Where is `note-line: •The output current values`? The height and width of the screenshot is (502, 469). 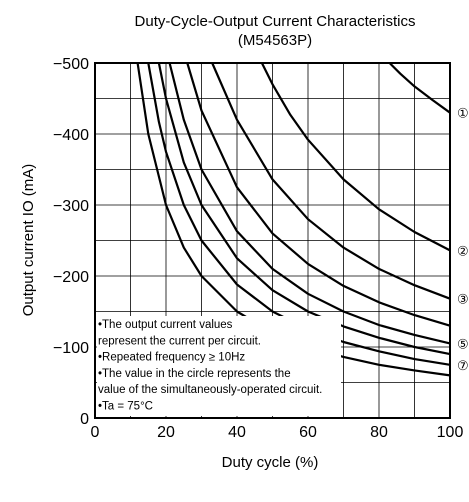
note-line: •The output current values is located at coordinates (165, 325).